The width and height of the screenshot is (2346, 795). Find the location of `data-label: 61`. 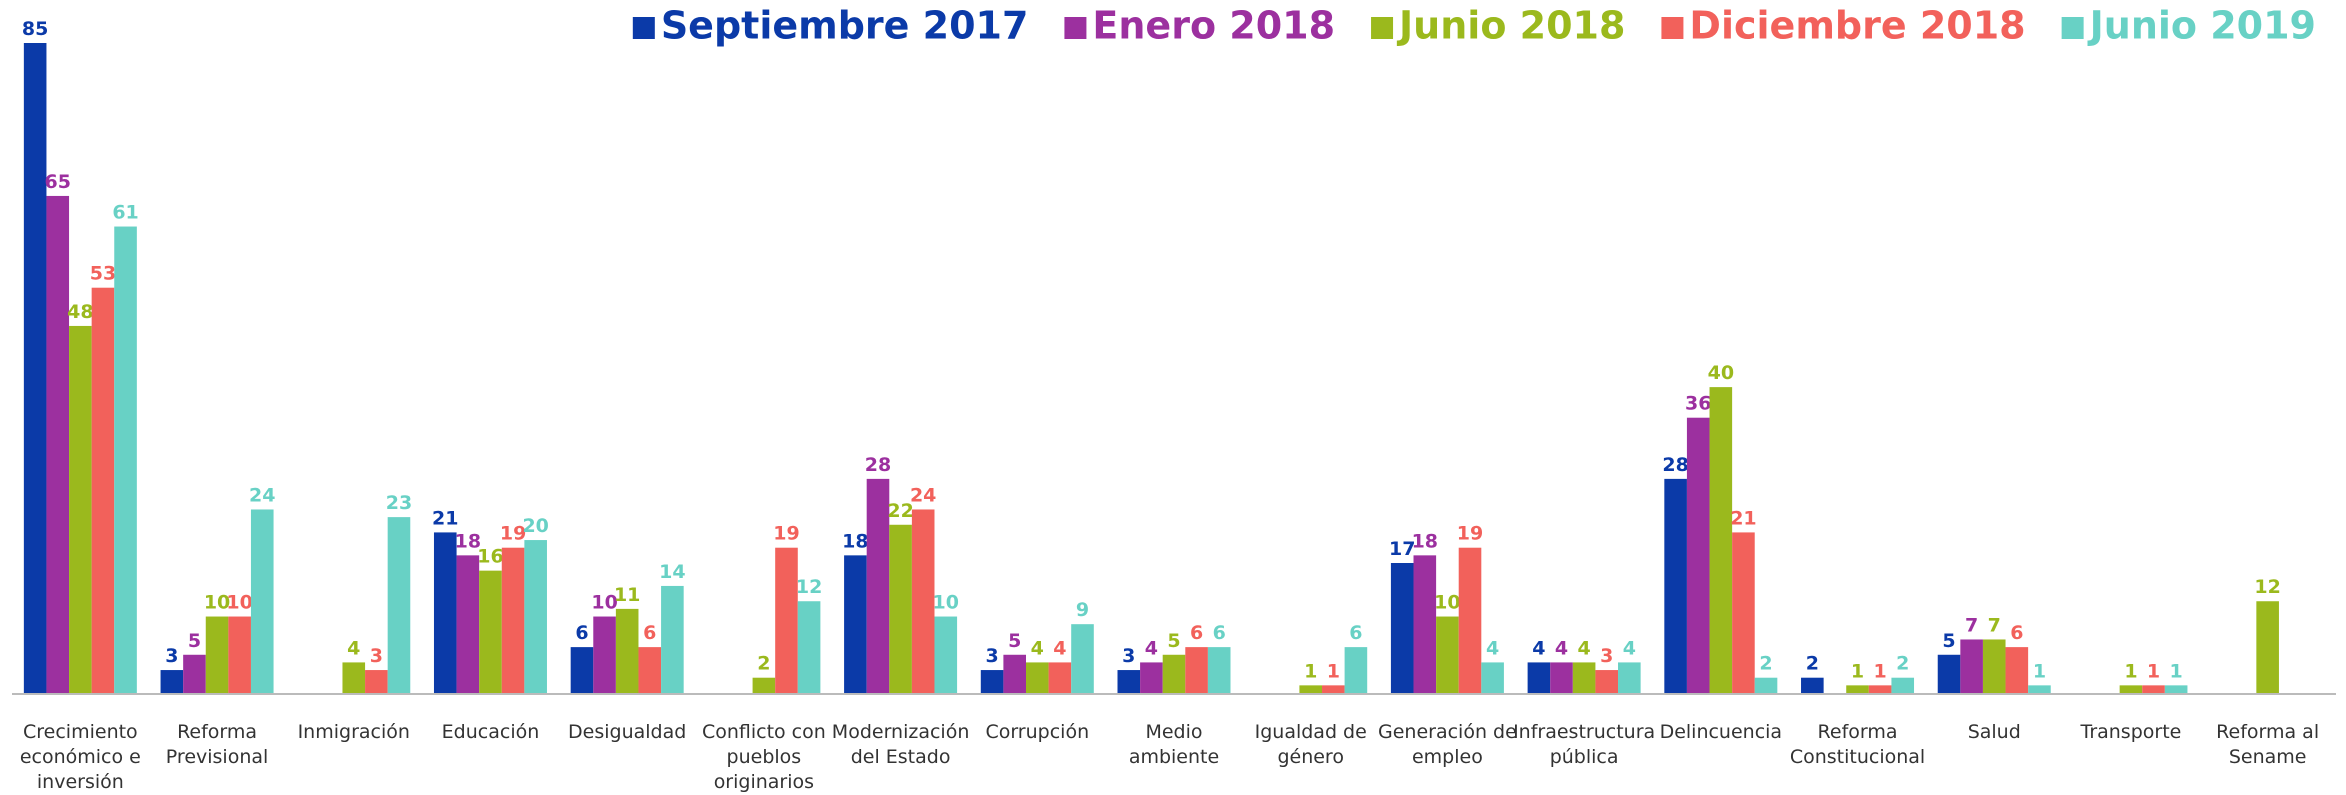

data-label: 61 is located at coordinates (125, 213).